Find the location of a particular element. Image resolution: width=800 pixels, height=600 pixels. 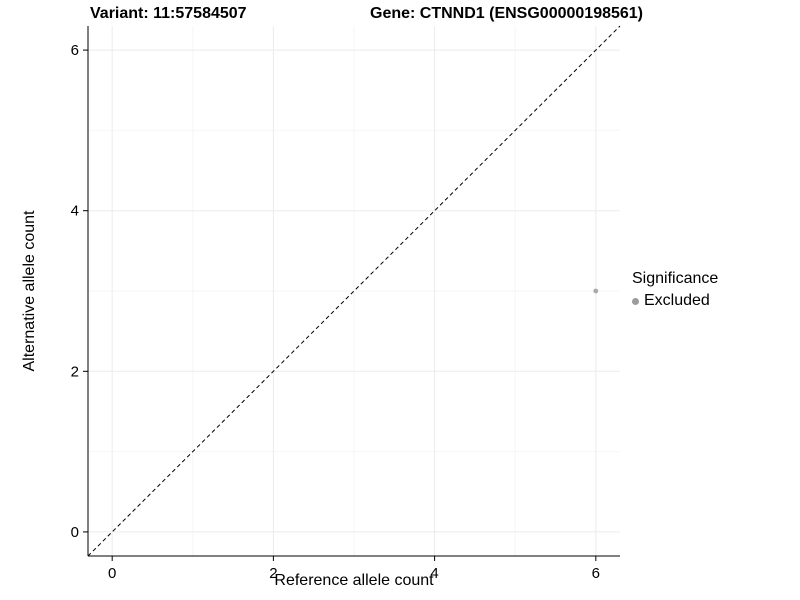

variant-title: Variant: 11:57584507 is located at coordinates (168, 13).